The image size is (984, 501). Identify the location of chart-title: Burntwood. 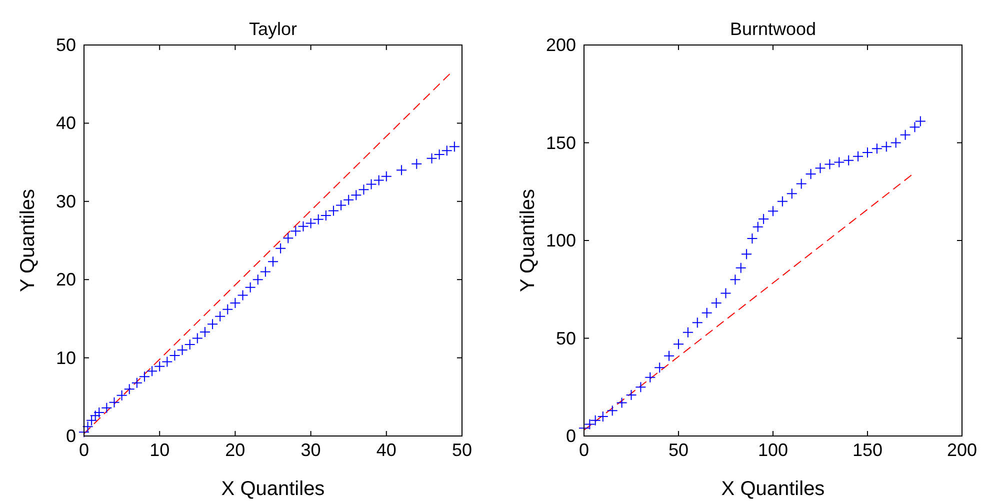
(773, 29).